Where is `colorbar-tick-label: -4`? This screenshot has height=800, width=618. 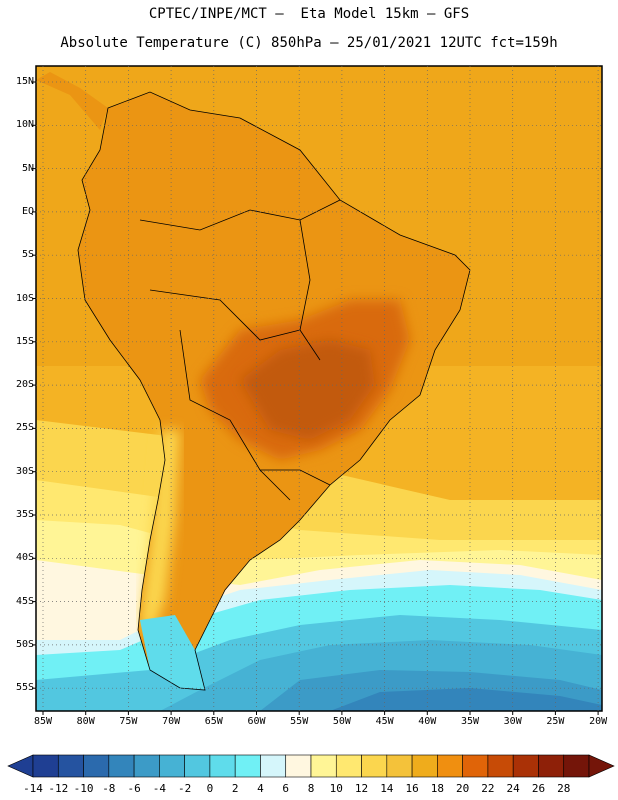 colorbar-tick-label: -4 is located at coordinates (159, 788).